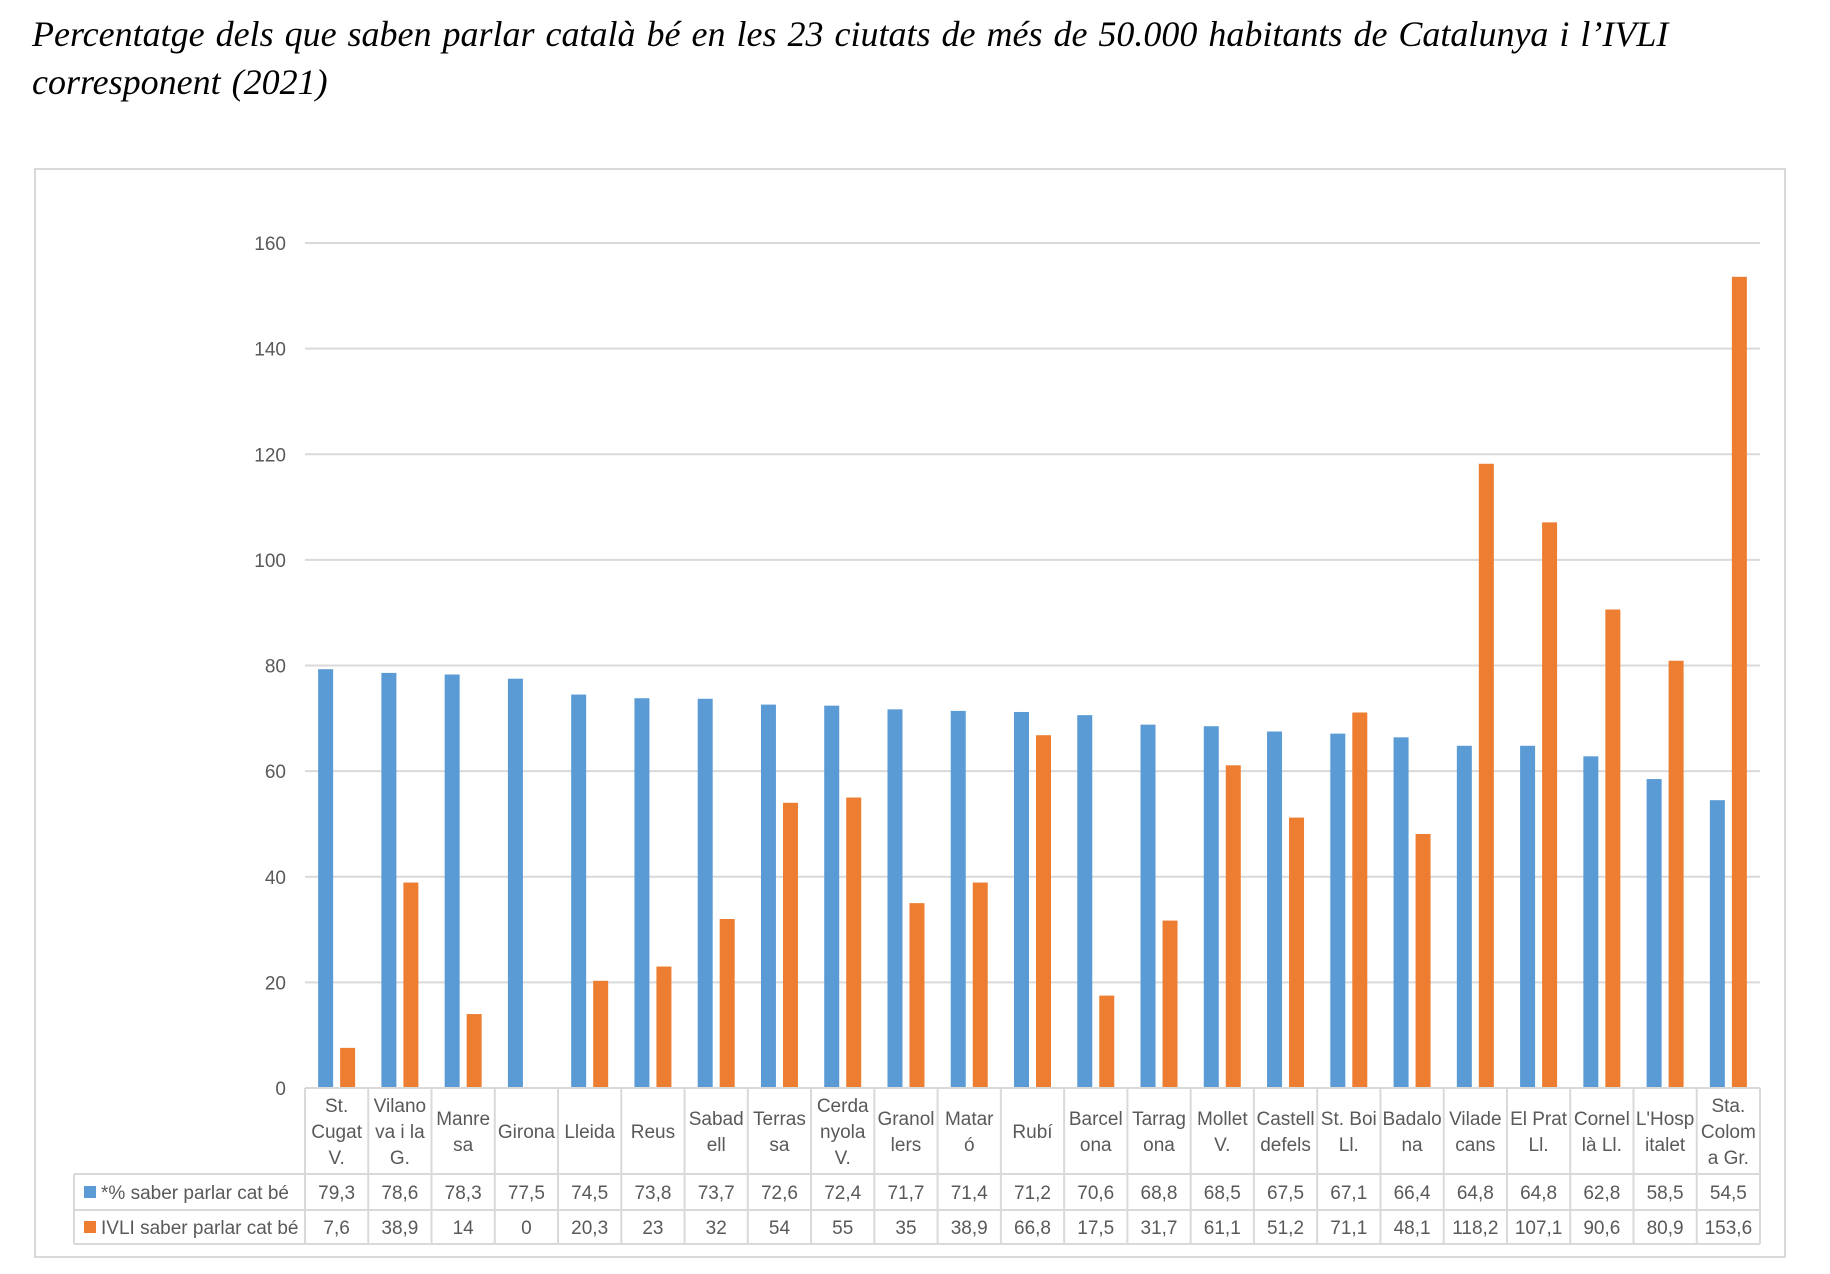  What do you see at coordinates (653, 1132) in the screenshot?
I see `x-category-label: Reus` at bounding box center [653, 1132].